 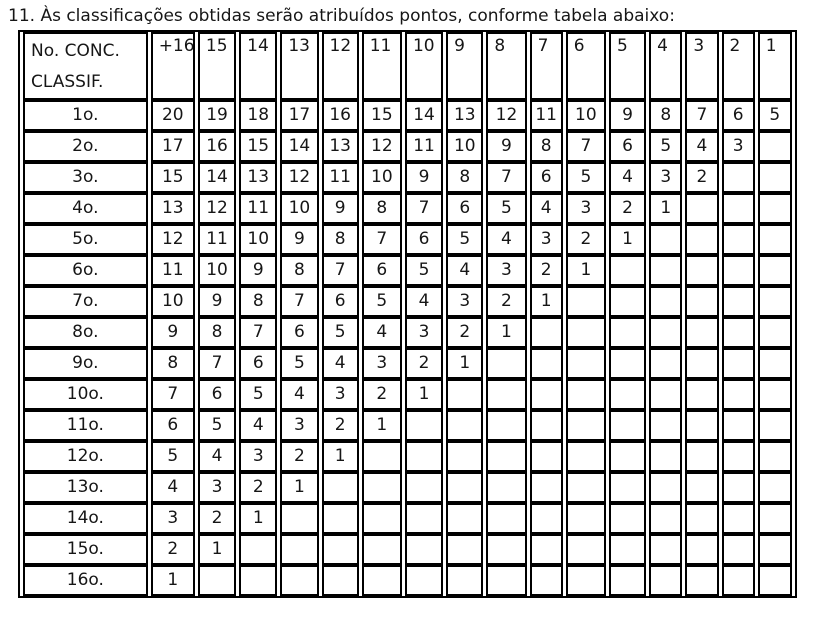 What do you see at coordinates (85, 518) in the screenshot?
I see `row-label: 14o.` at bounding box center [85, 518].